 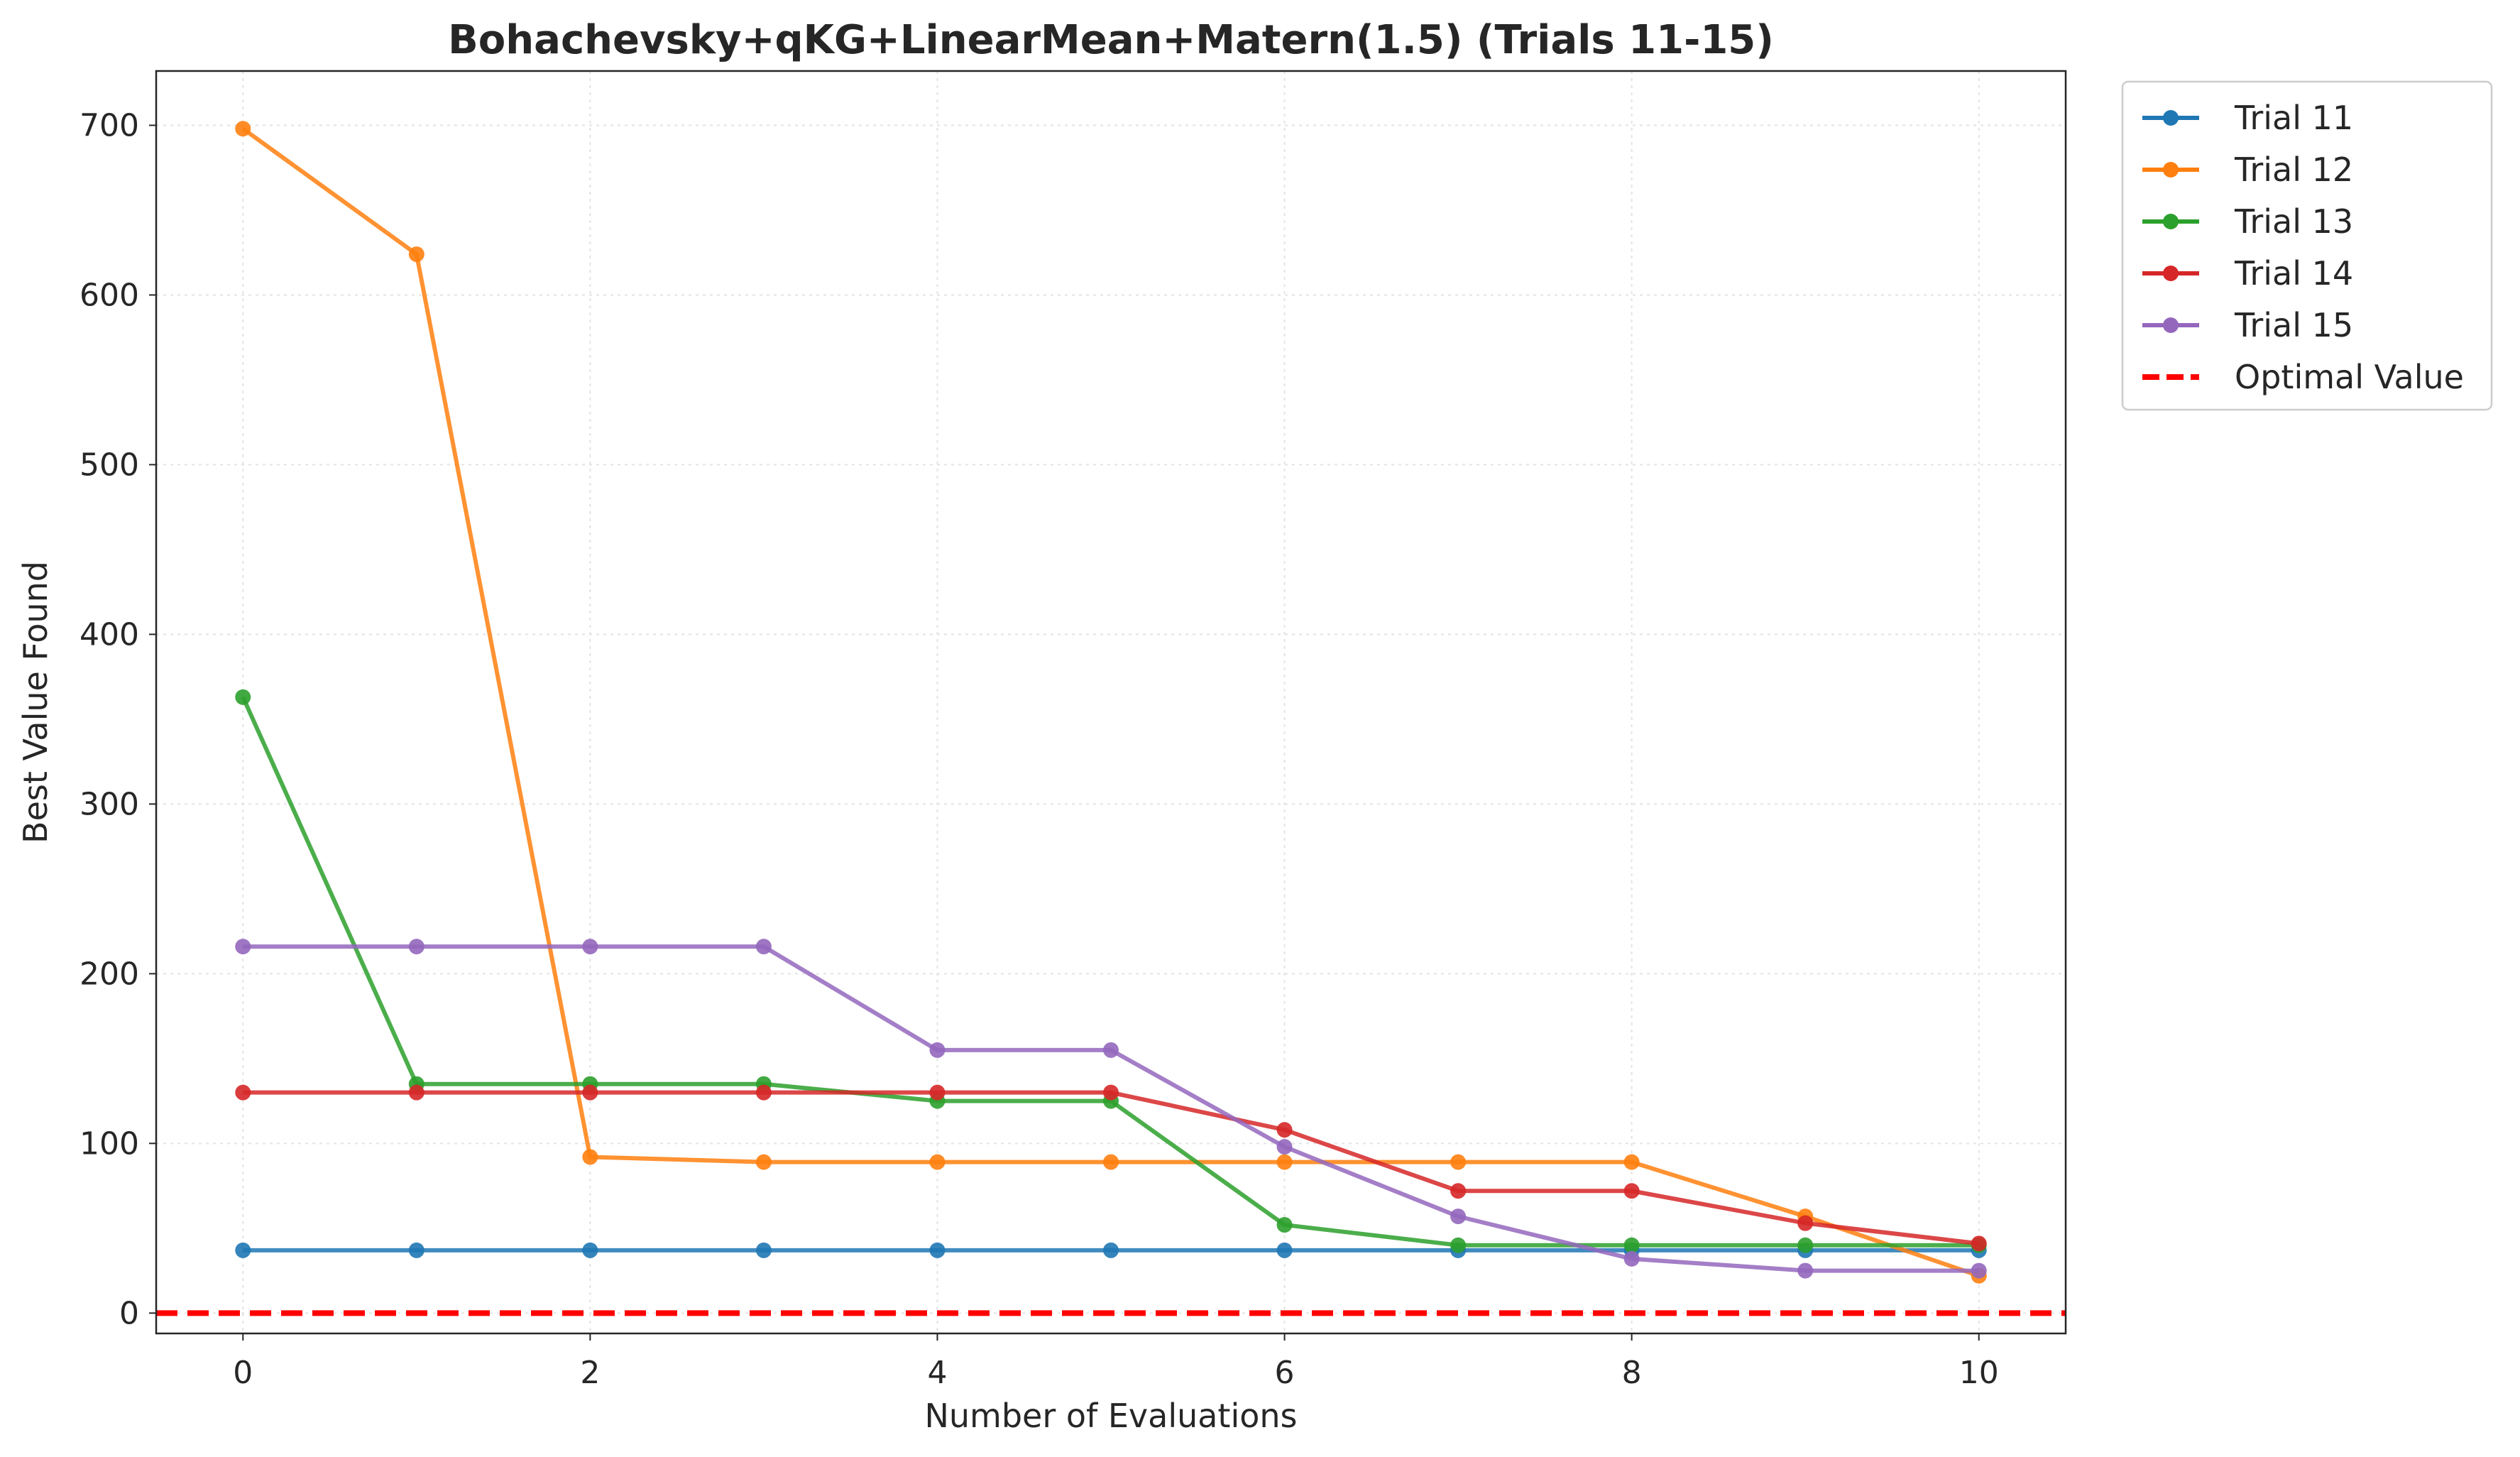 I want to click on x-tick-label: 4, so click(x=937, y=1373).